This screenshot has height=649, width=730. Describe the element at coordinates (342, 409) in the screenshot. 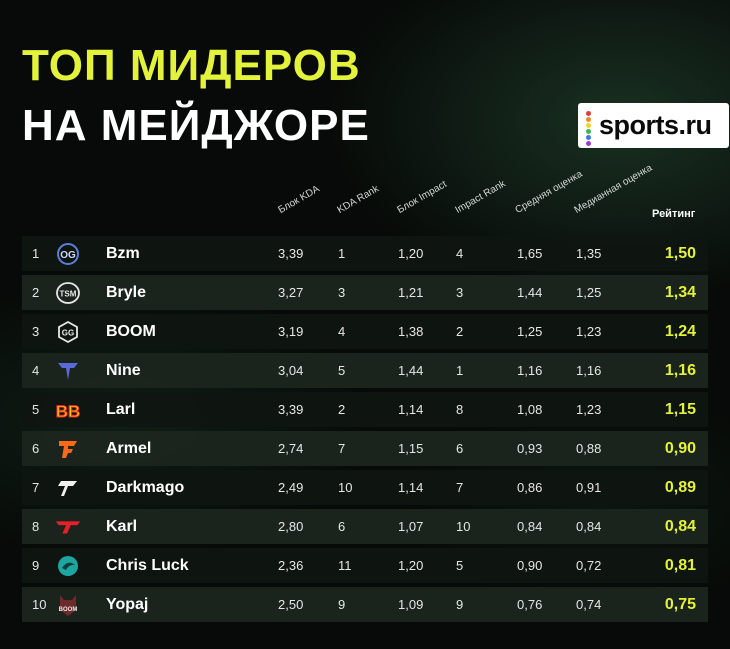

I see `kda-rank-value: 2` at that location.